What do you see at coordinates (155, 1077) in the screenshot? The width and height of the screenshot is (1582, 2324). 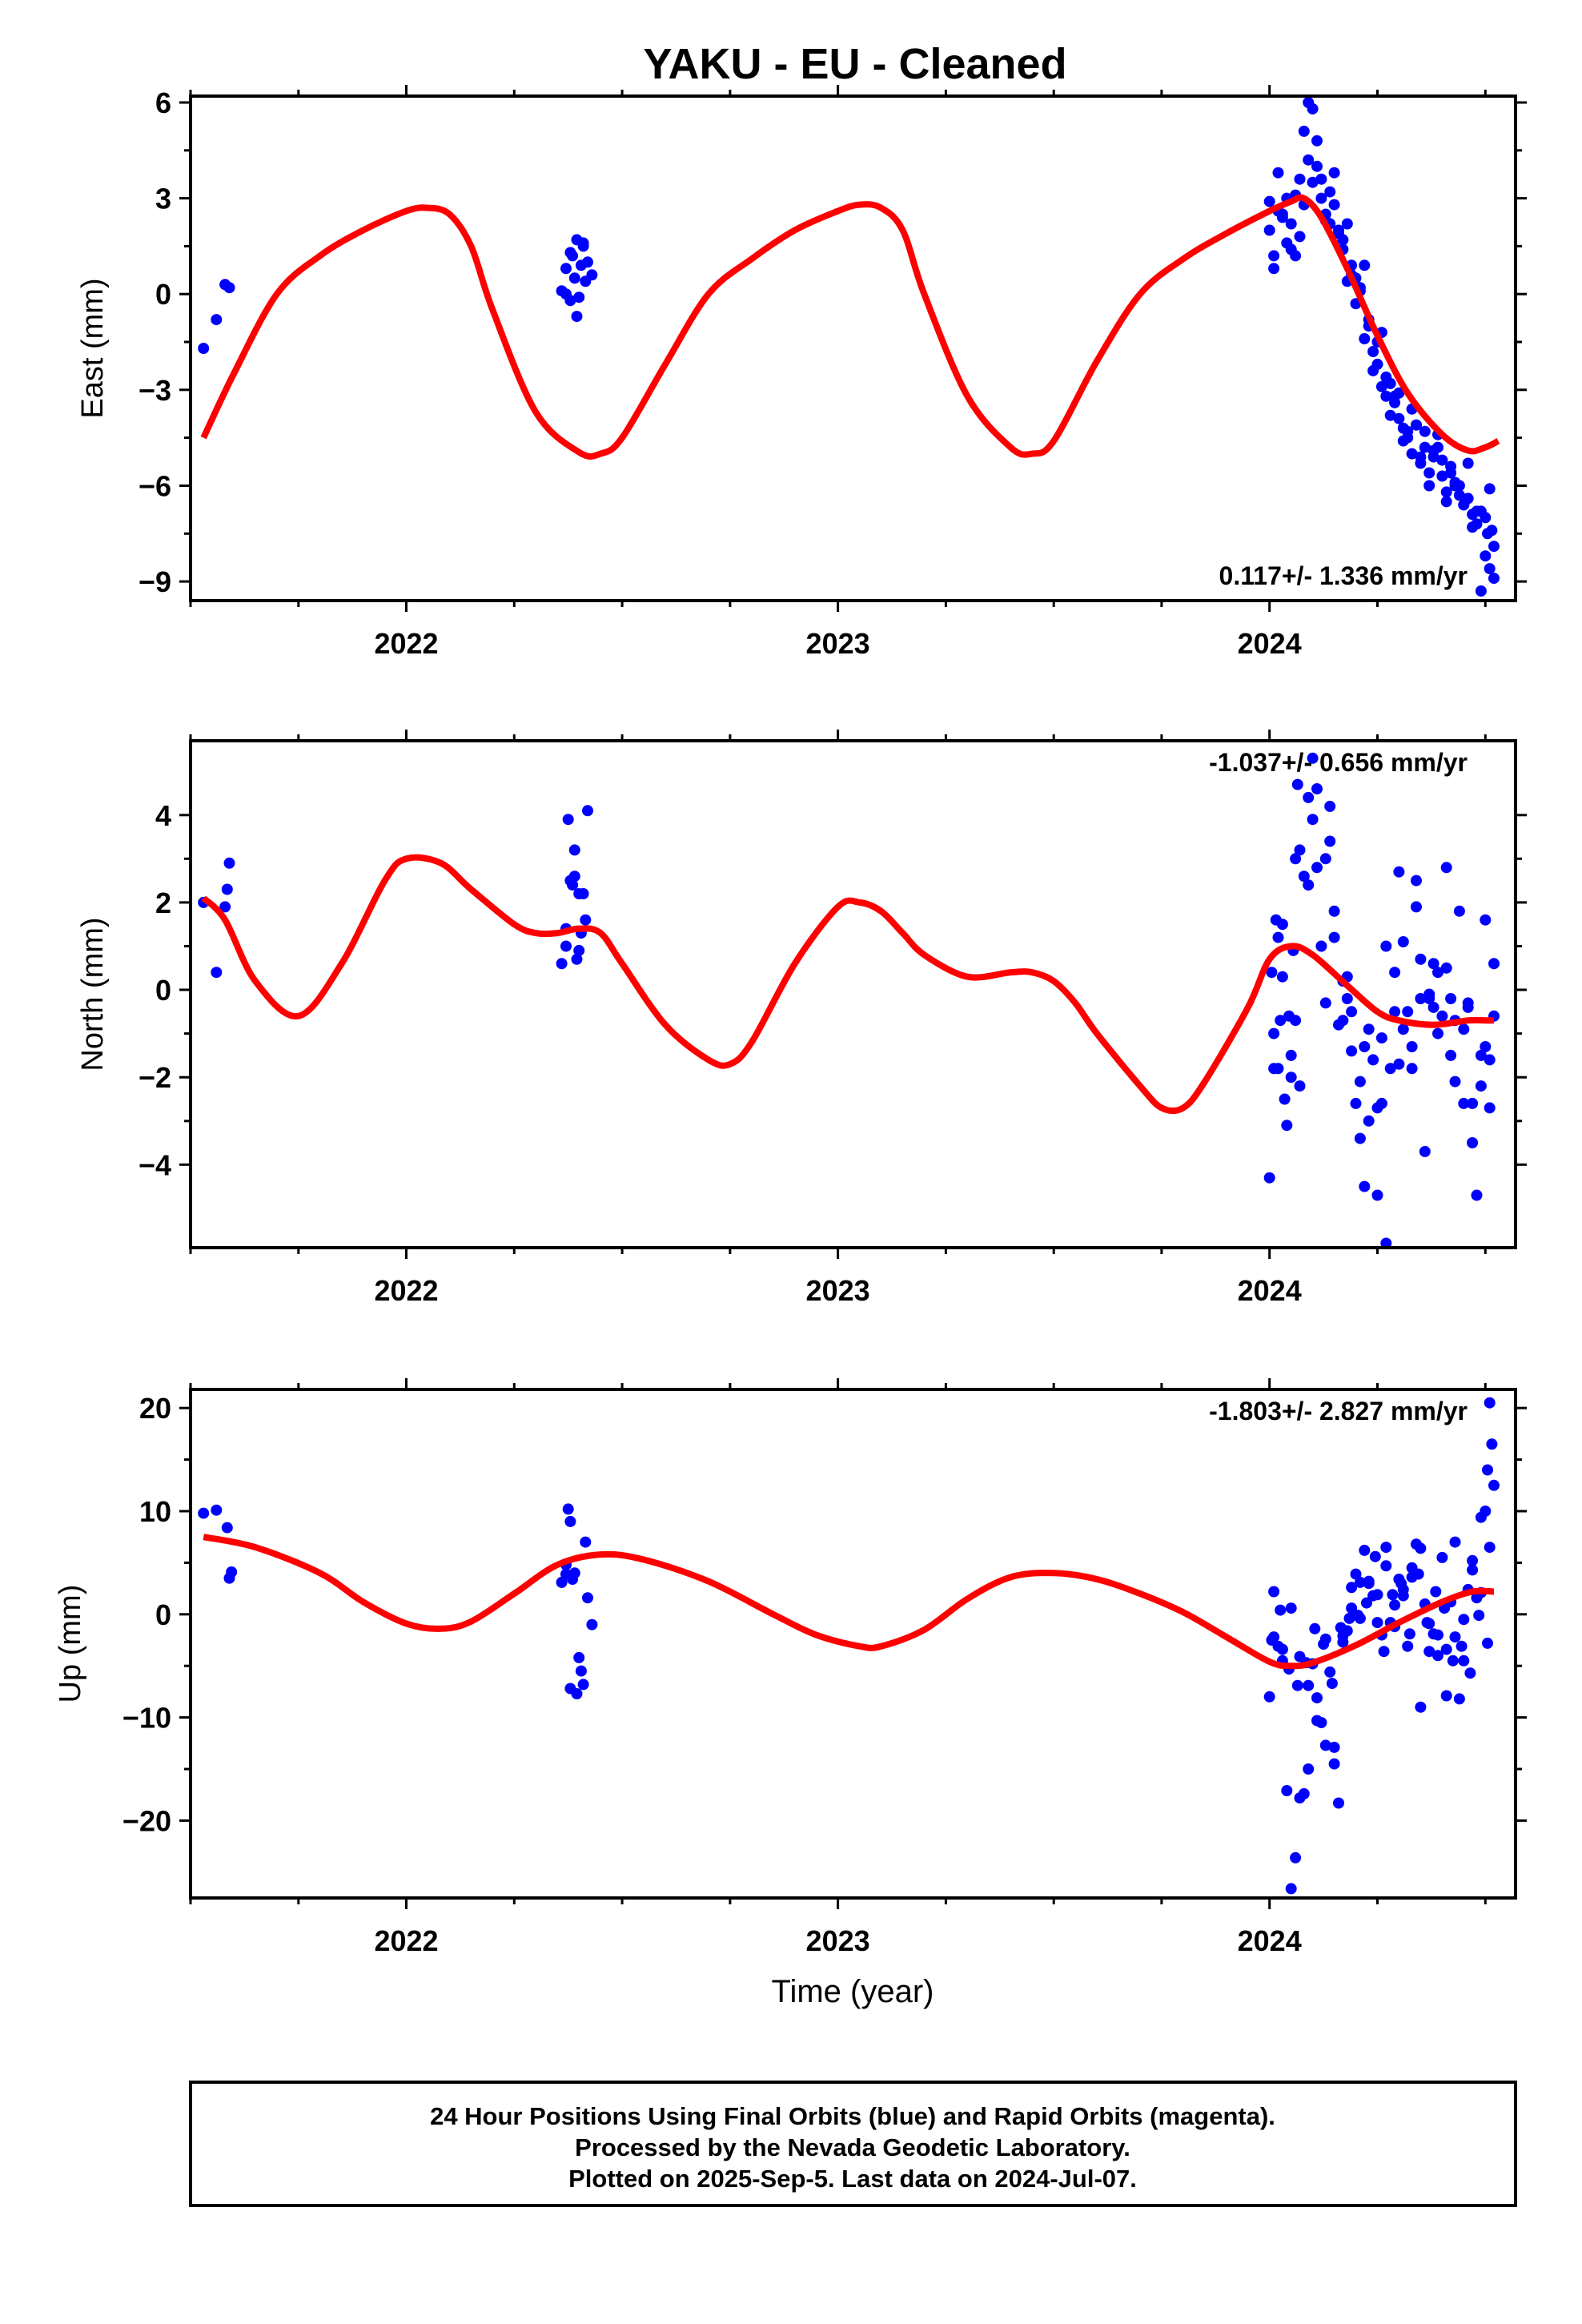 I see `north-y-tick-label: −2` at bounding box center [155, 1077].